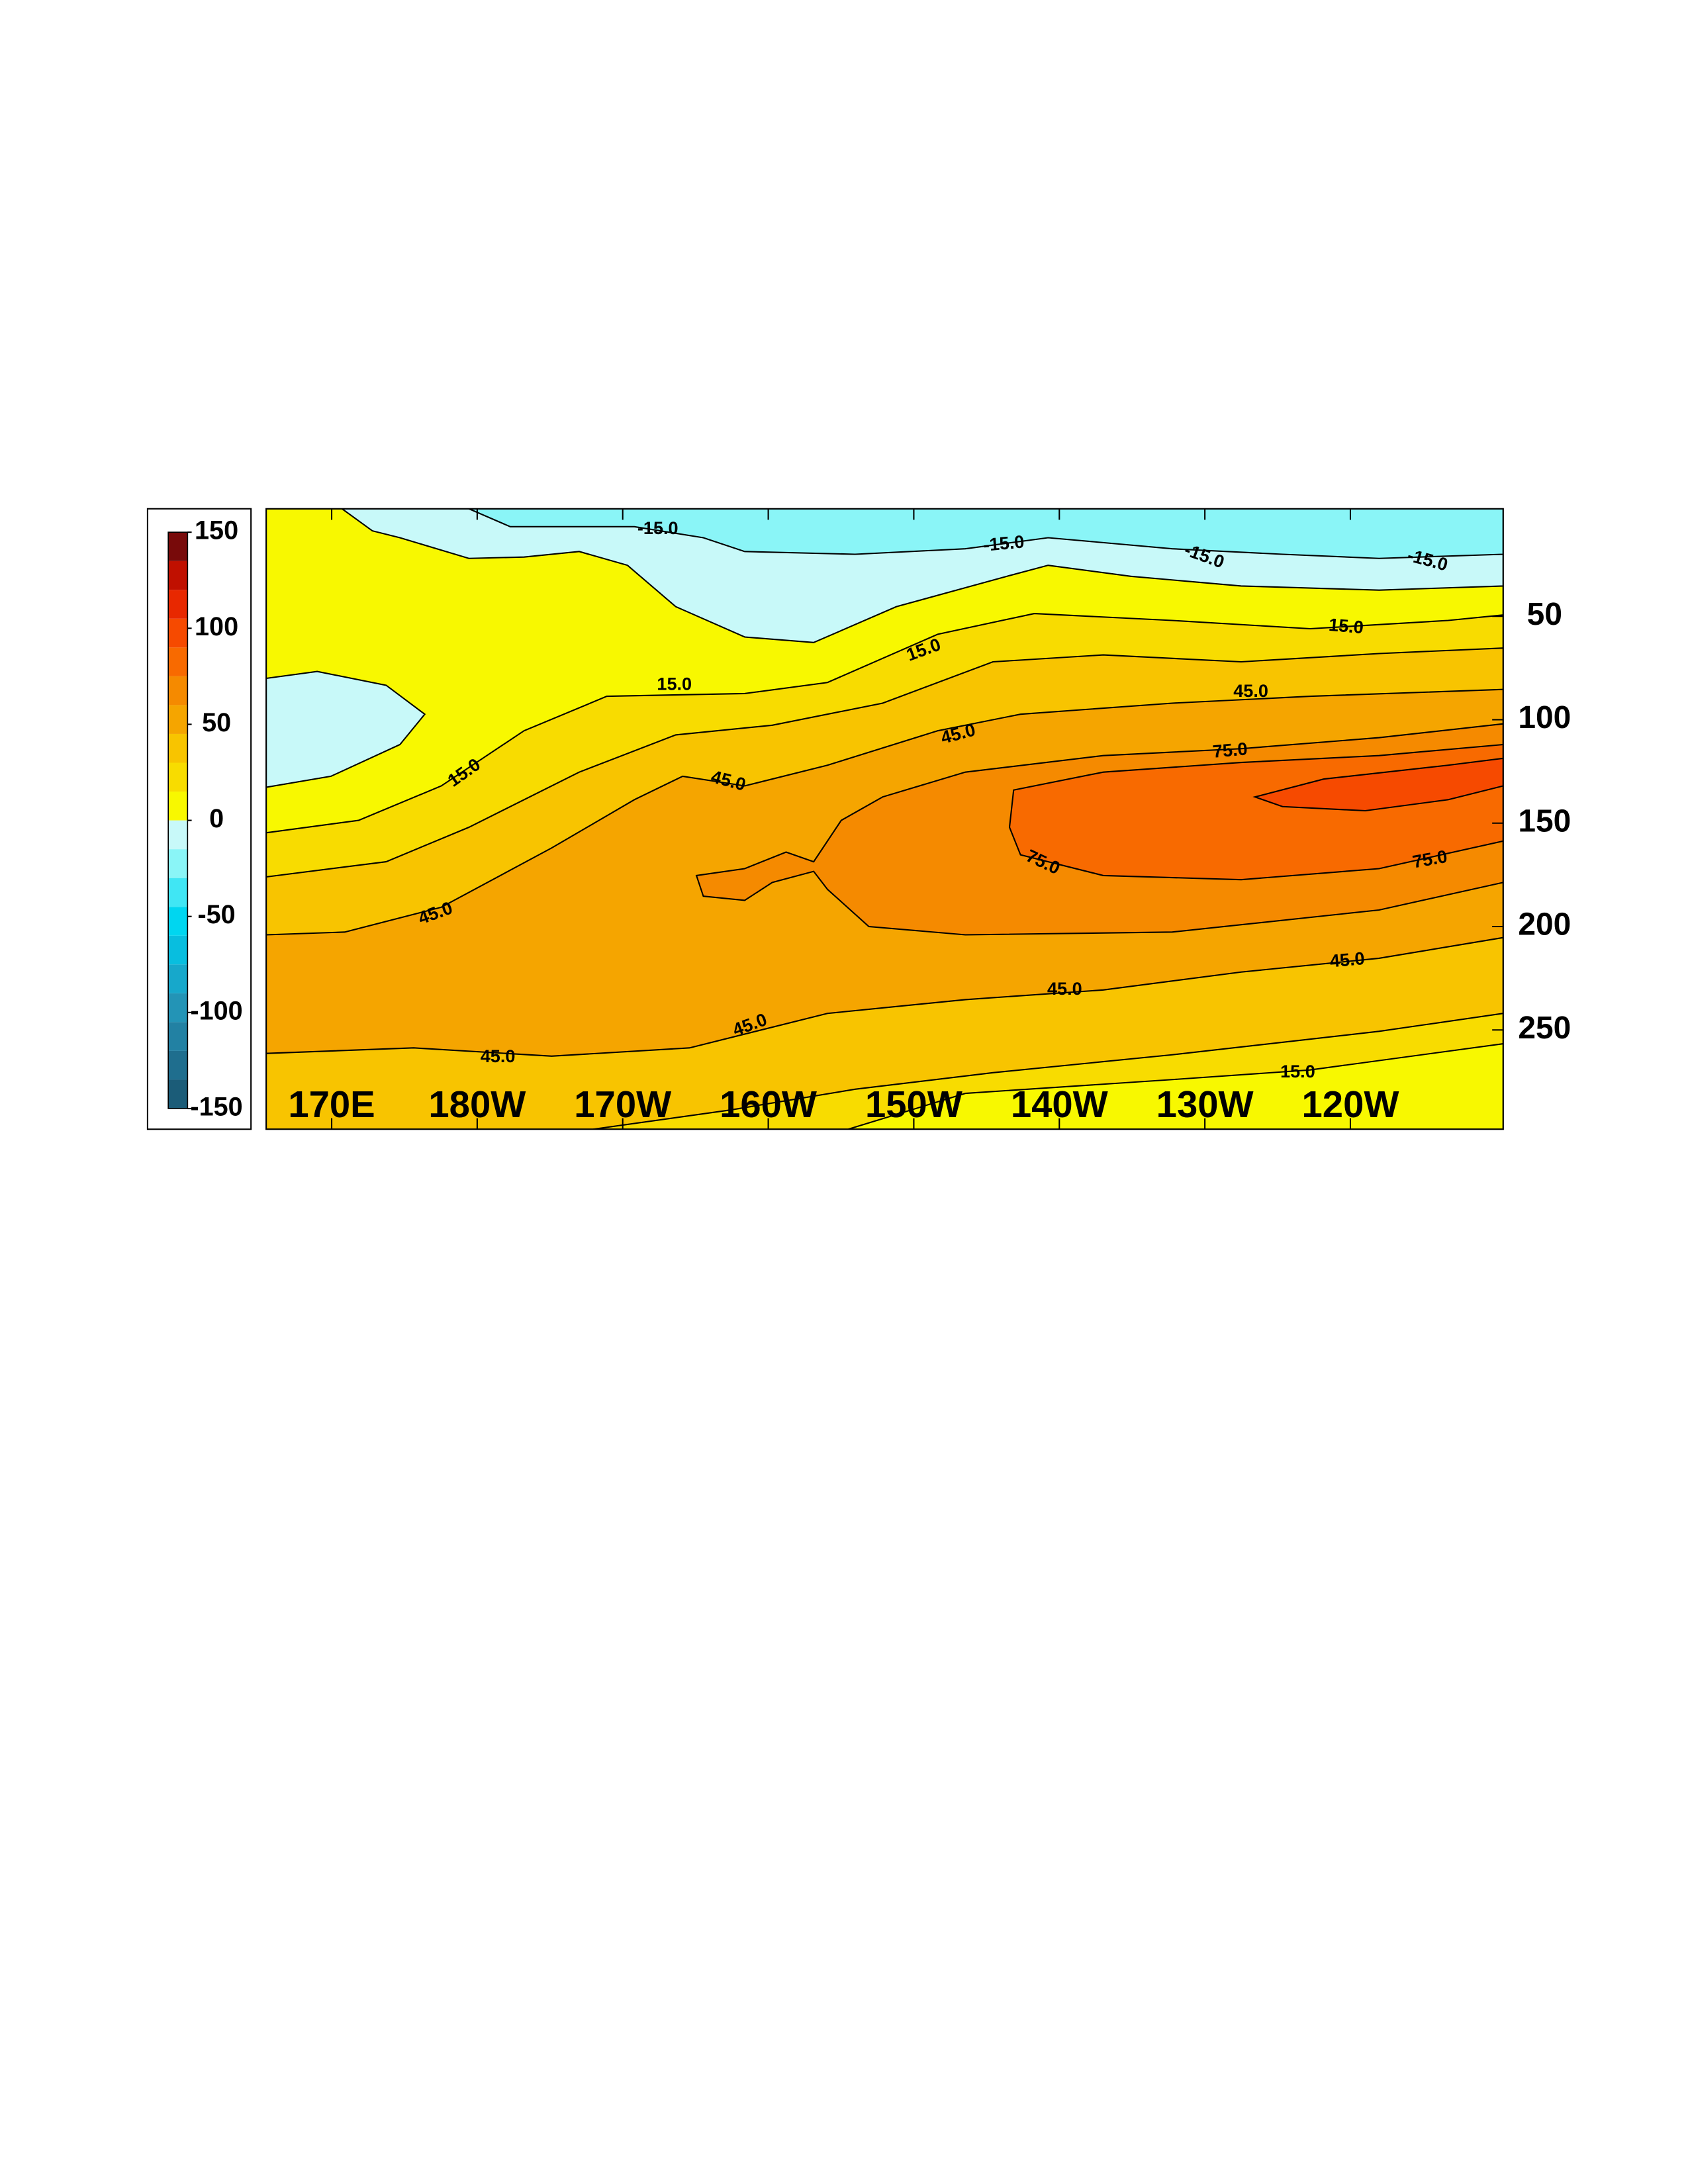 The height and width of the screenshot is (2184, 1688). What do you see at coordinates (1544, 614) in the screenshot?
I see `y-tick-label: 50` at bounding box center [1544, 614].